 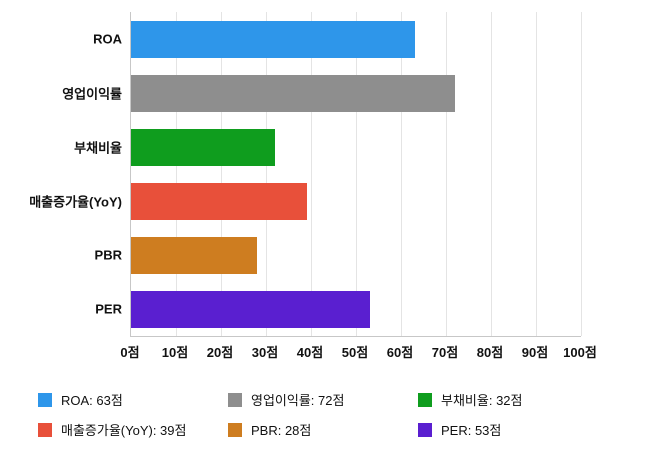 I want to click on legend-item: 영업이익률: 72점, so click(x=286, y=399).